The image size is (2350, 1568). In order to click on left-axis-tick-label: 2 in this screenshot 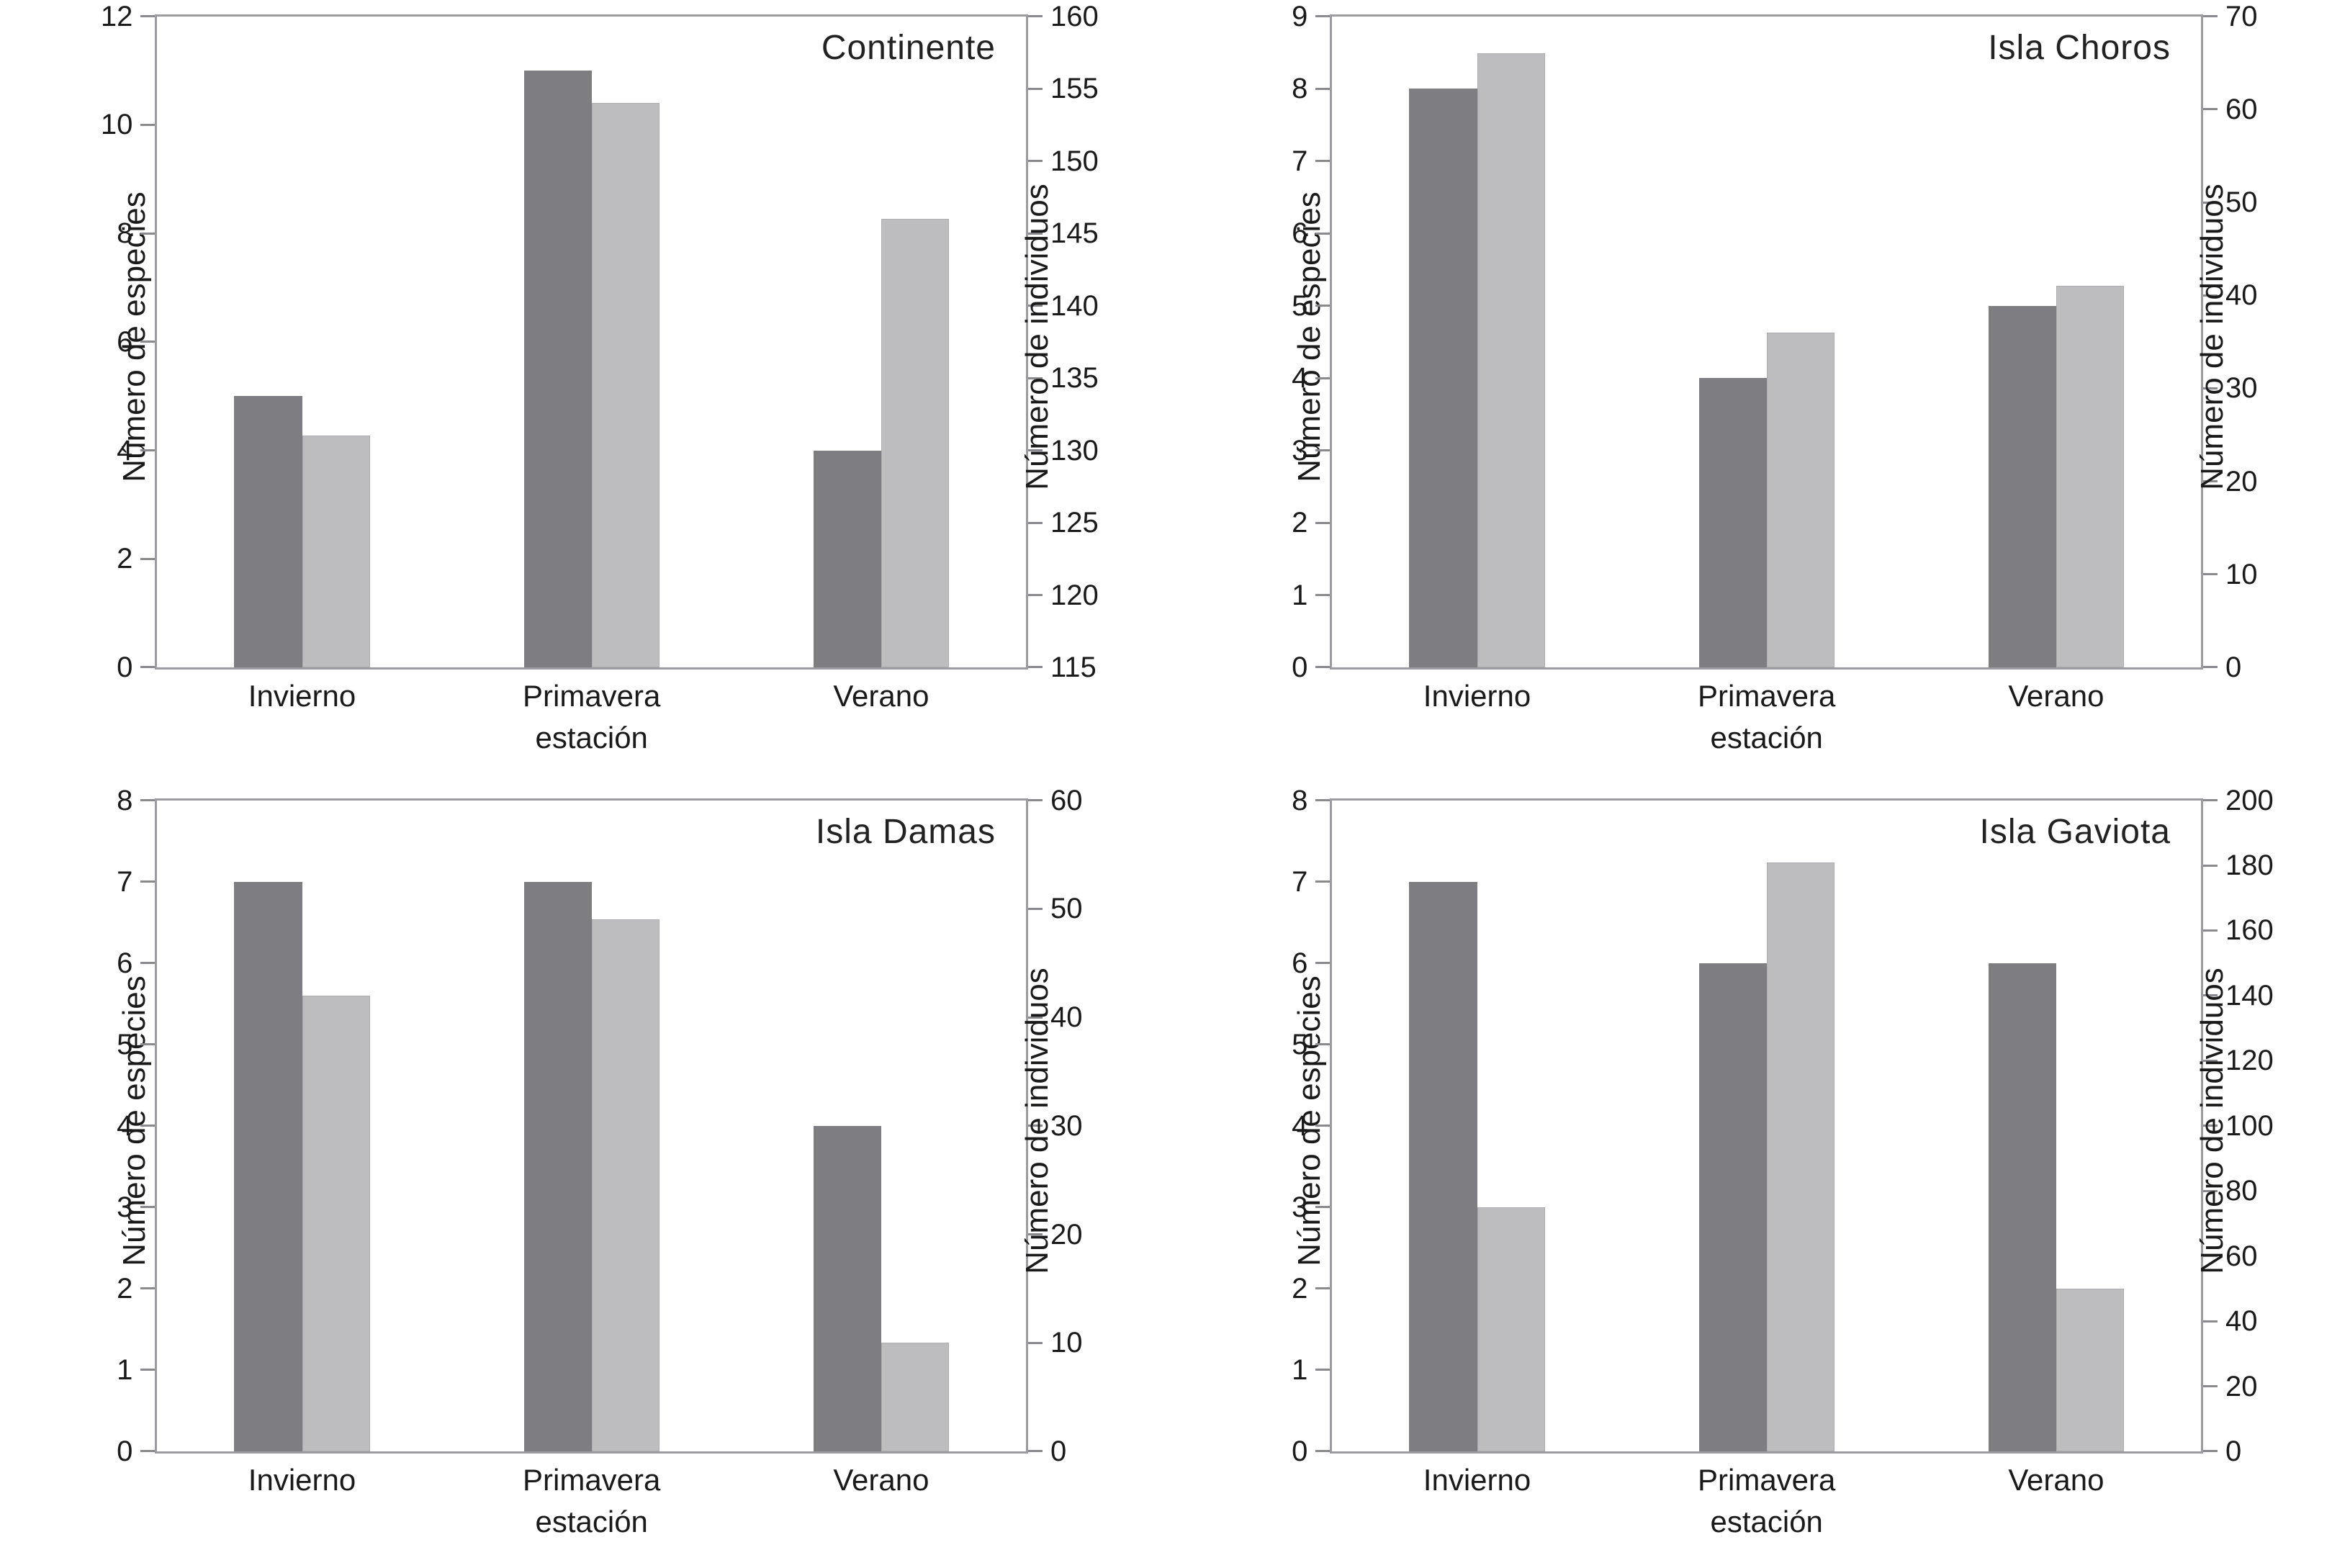, I will do `click(125, 559)`.